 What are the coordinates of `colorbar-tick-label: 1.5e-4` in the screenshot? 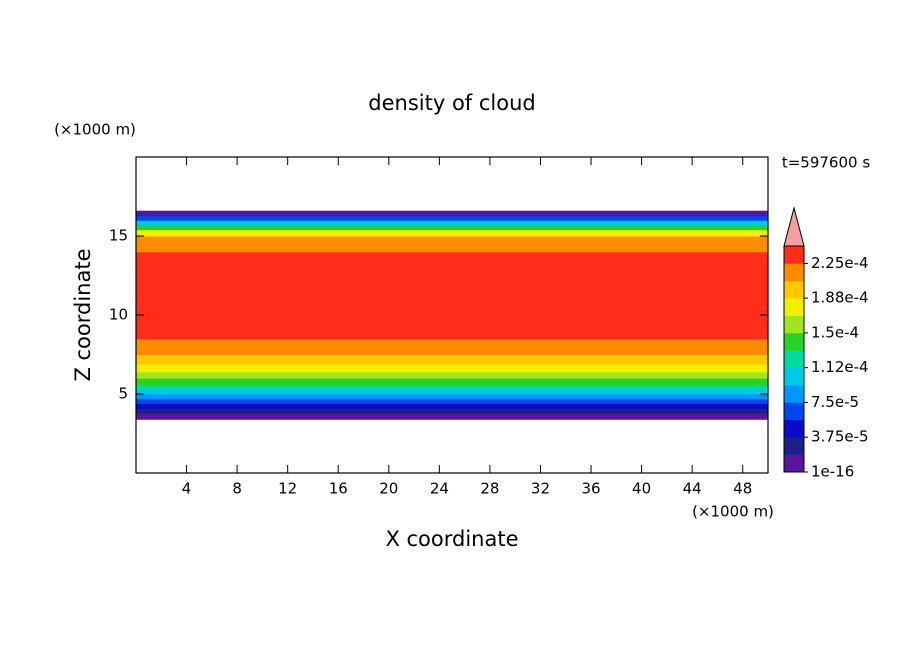 It's located at (835, 332).